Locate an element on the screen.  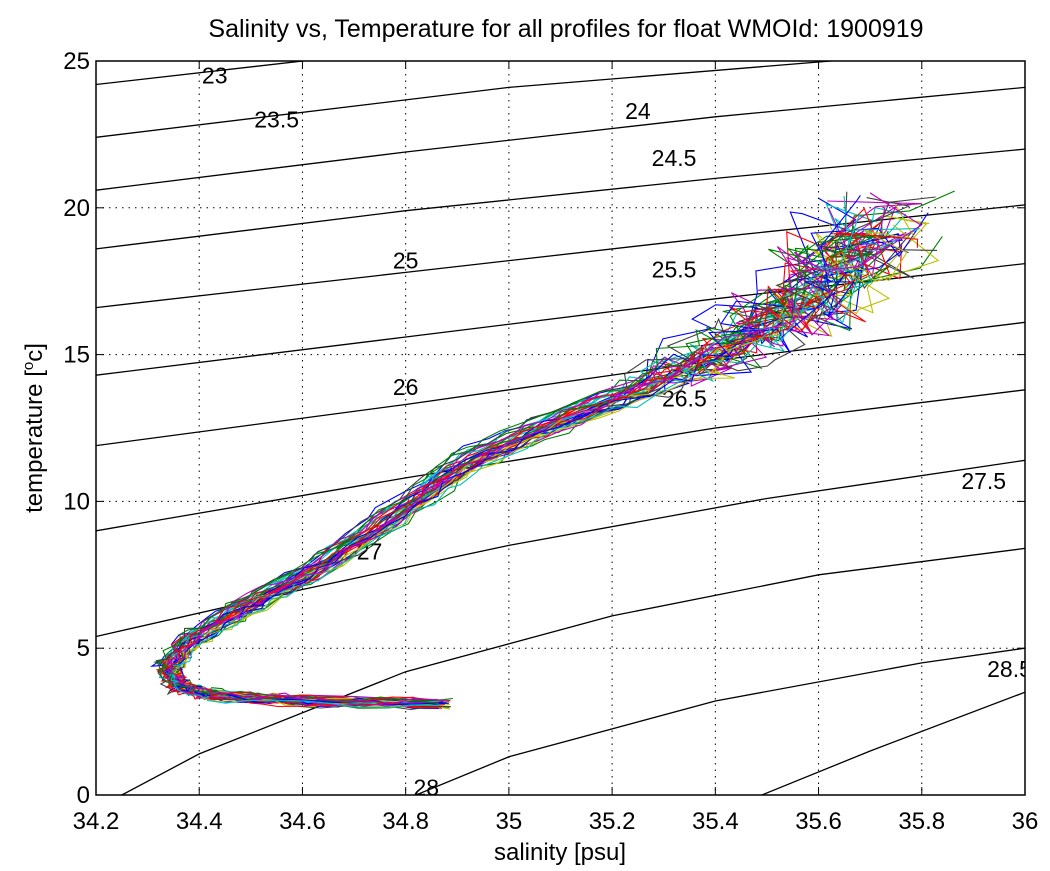
density-contour-label: 28.5 is located at coordinates (1009, 669).